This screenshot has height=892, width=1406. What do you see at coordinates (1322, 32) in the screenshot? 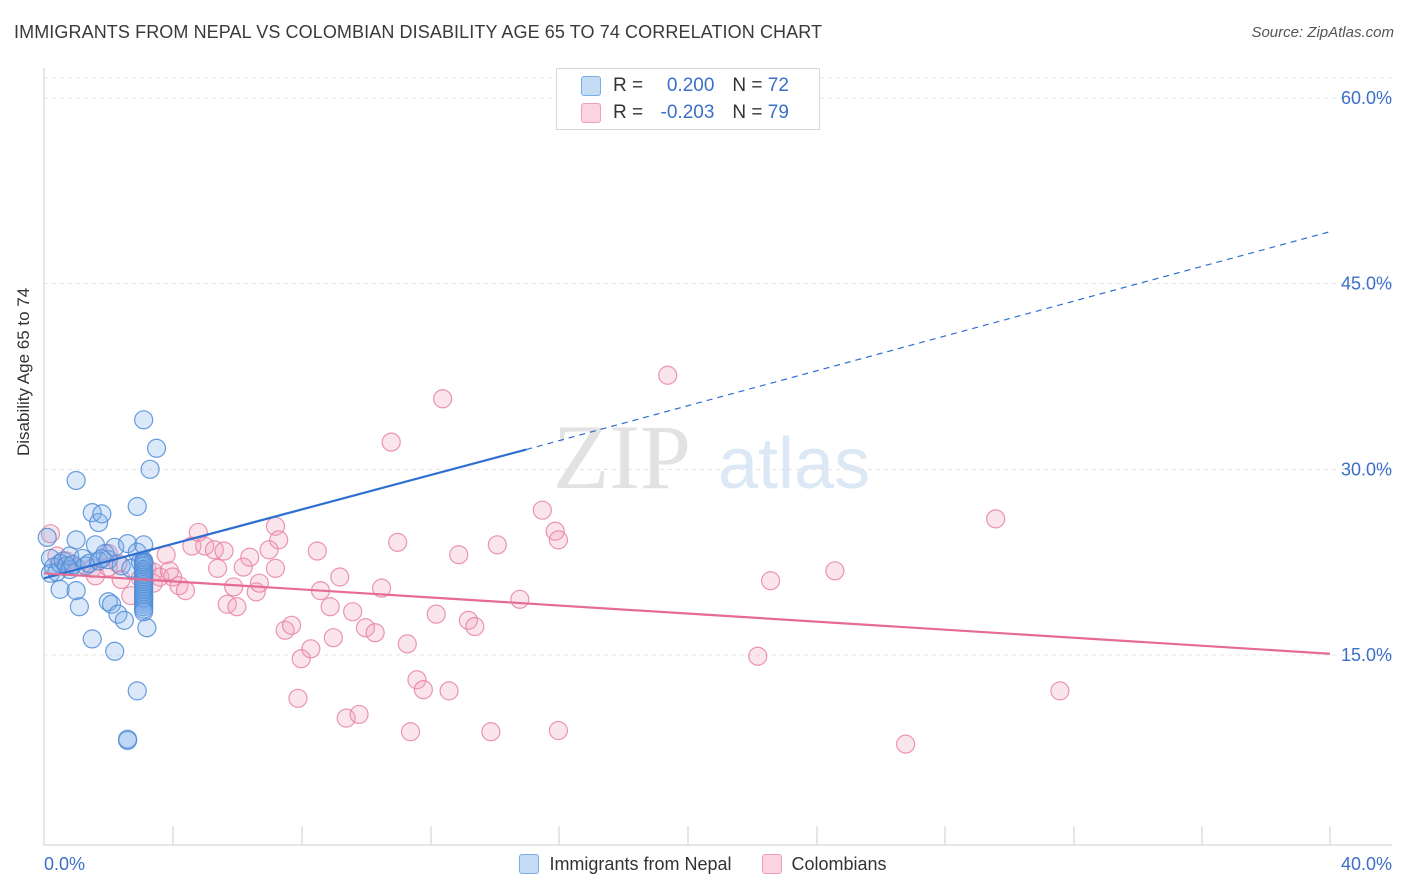
I see `source-label: Source: ZipAtlas.com` at bounding box center [1322, 32].